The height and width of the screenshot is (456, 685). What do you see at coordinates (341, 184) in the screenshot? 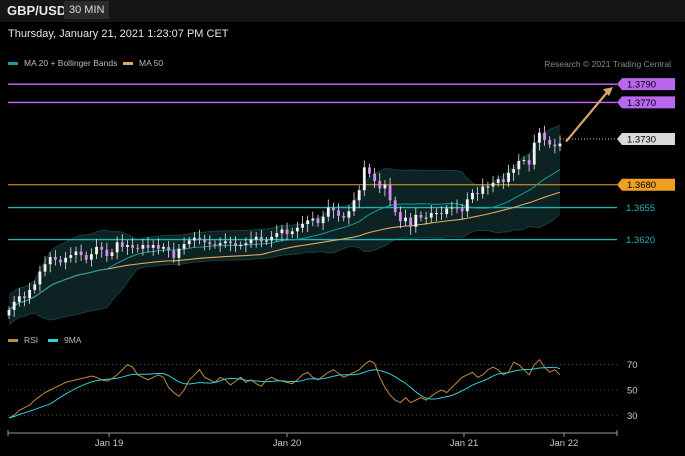
I see `price-level-pivot: 1.3680` at bounding box center [341, 184].